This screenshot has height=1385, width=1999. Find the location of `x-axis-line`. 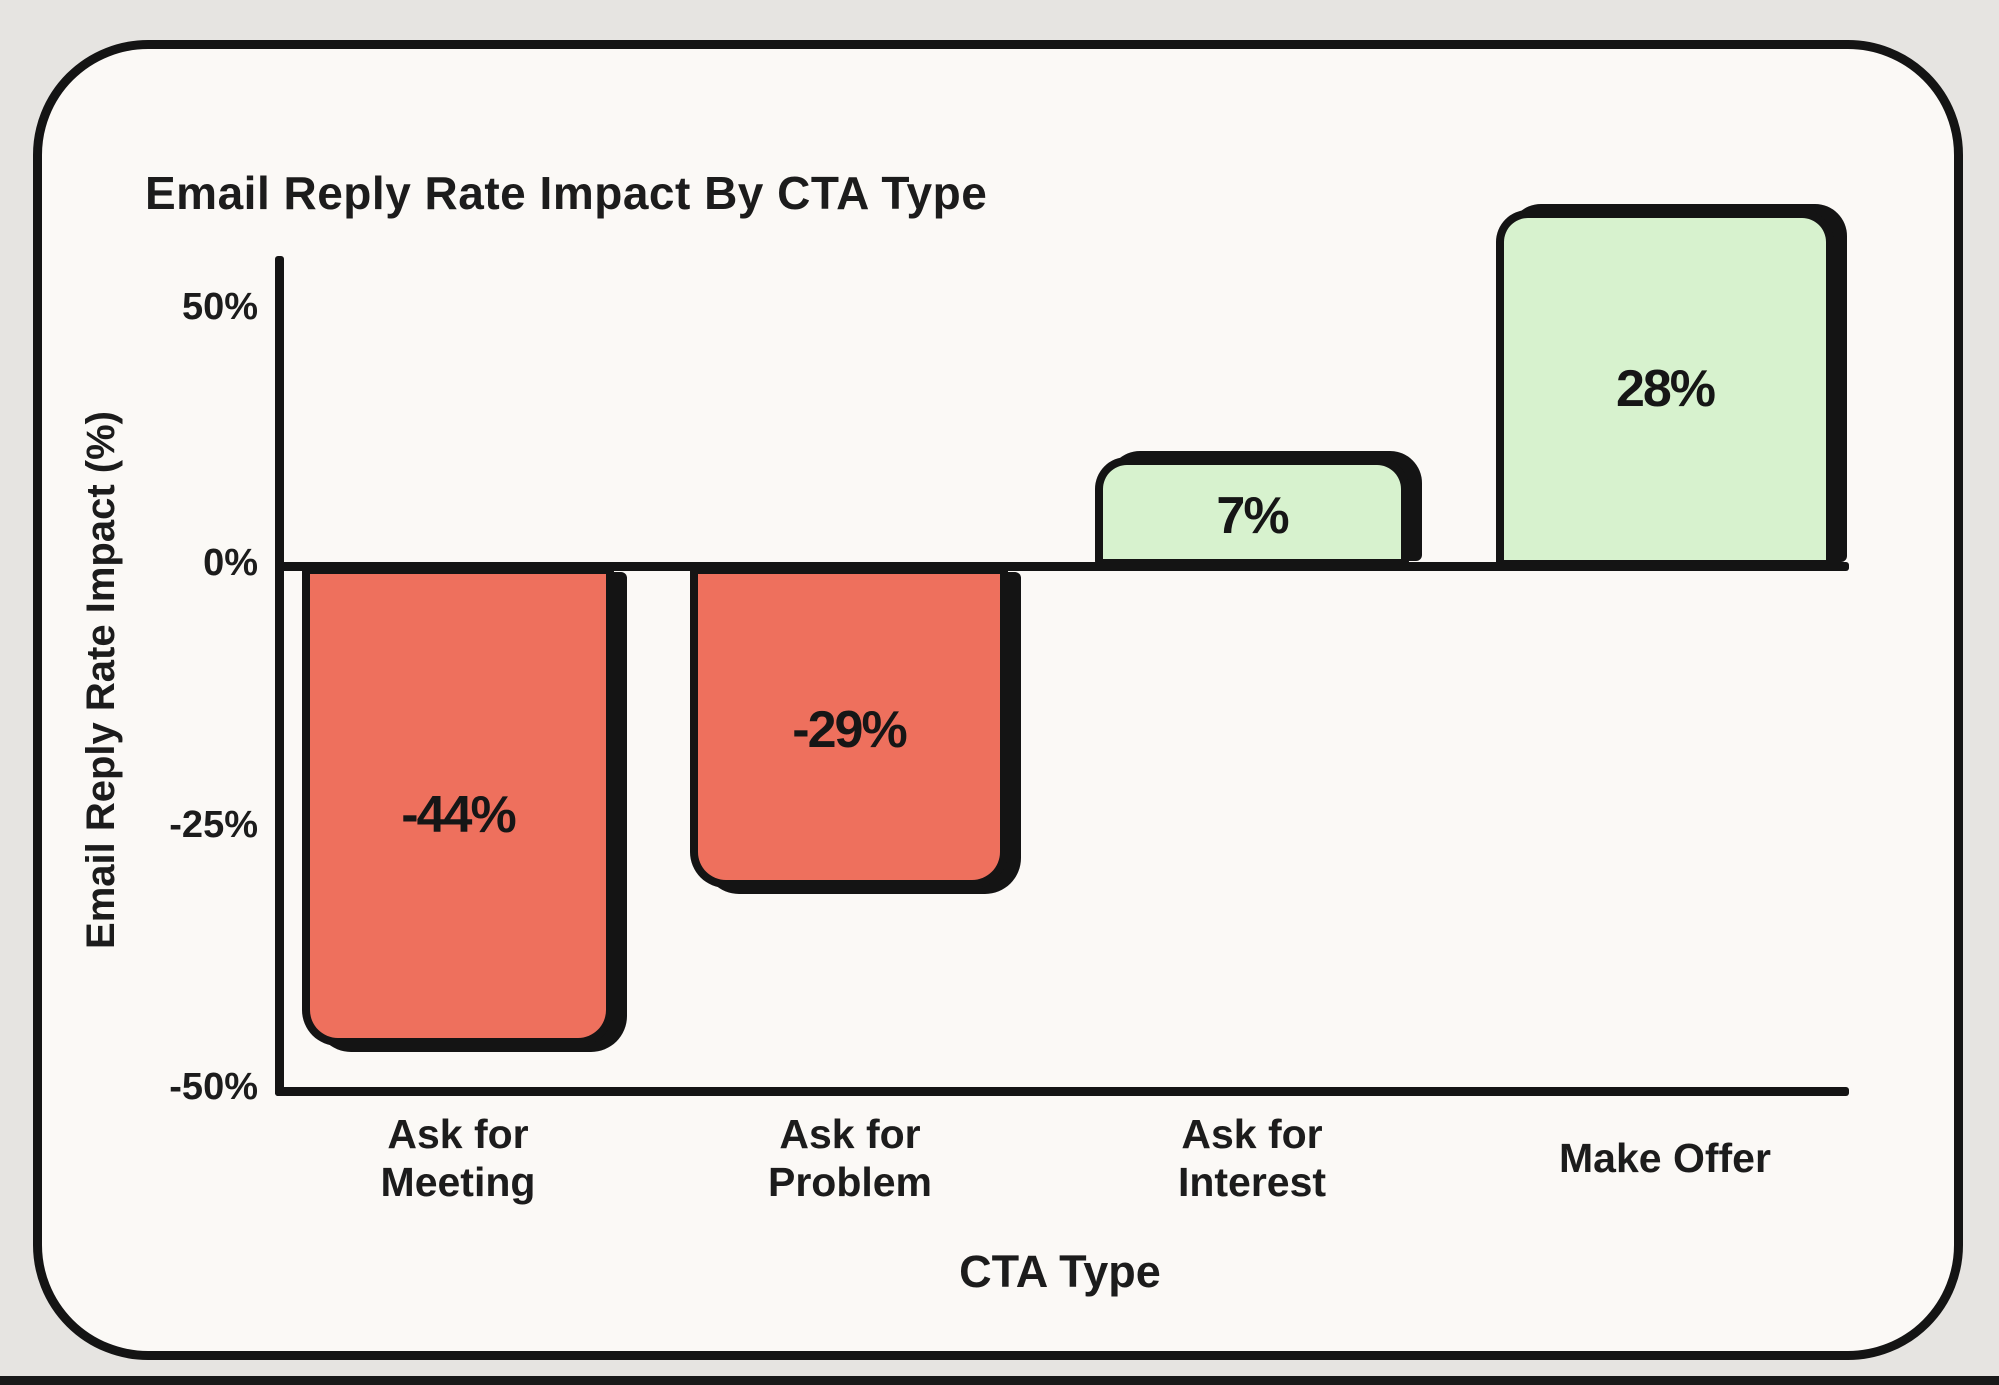

x-axis-line is located at coordinates (1062, 1091).